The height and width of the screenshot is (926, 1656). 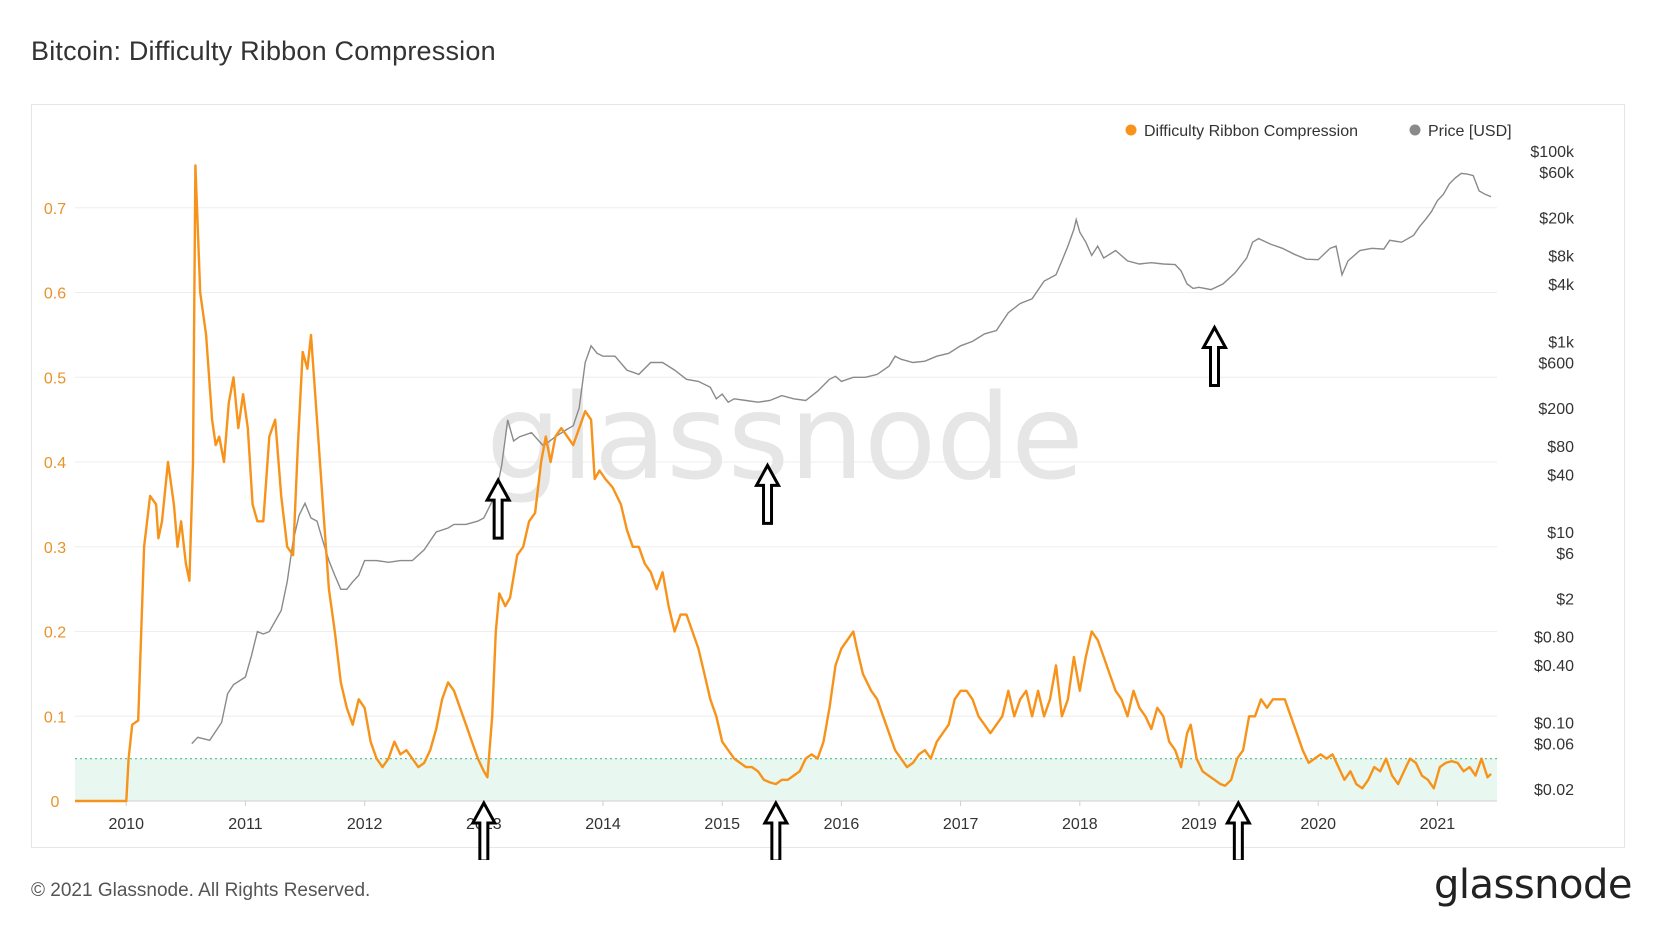 What do you see at coordinates (245, 824) in the screenshot?
I see `x-tick-label: 2011` at bounding box center [245, 824].